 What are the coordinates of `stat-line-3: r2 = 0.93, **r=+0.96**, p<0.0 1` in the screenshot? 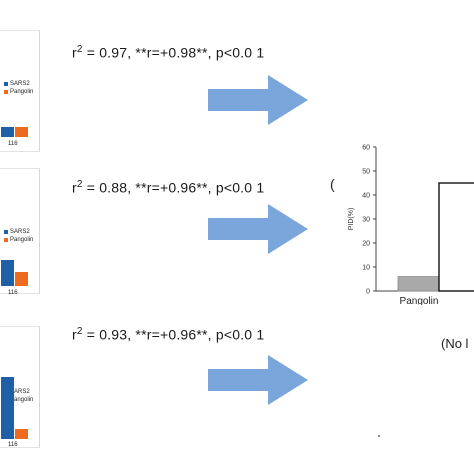 It's located at (168, 334).